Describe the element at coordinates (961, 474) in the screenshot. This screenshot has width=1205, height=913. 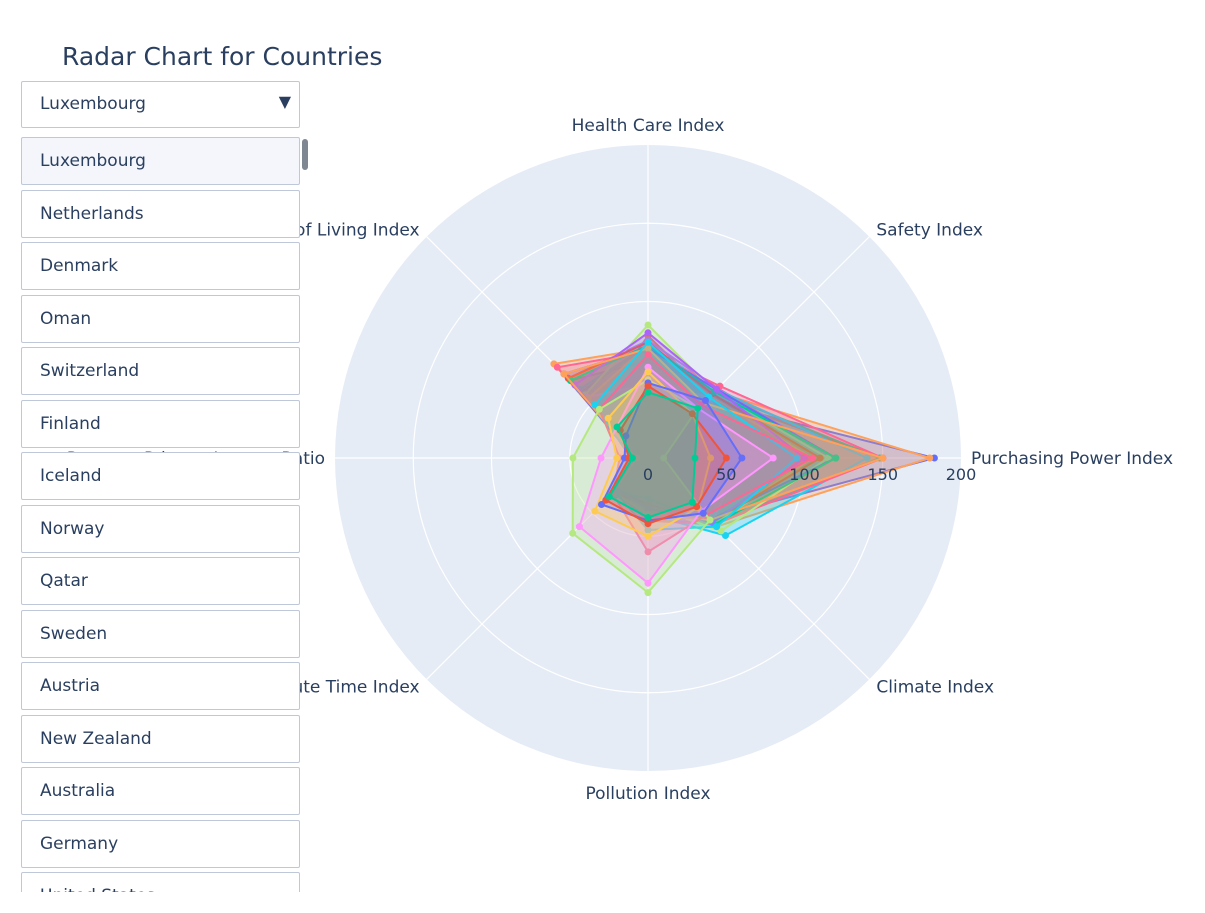
I see `radial-tick-label: 200` at that location.